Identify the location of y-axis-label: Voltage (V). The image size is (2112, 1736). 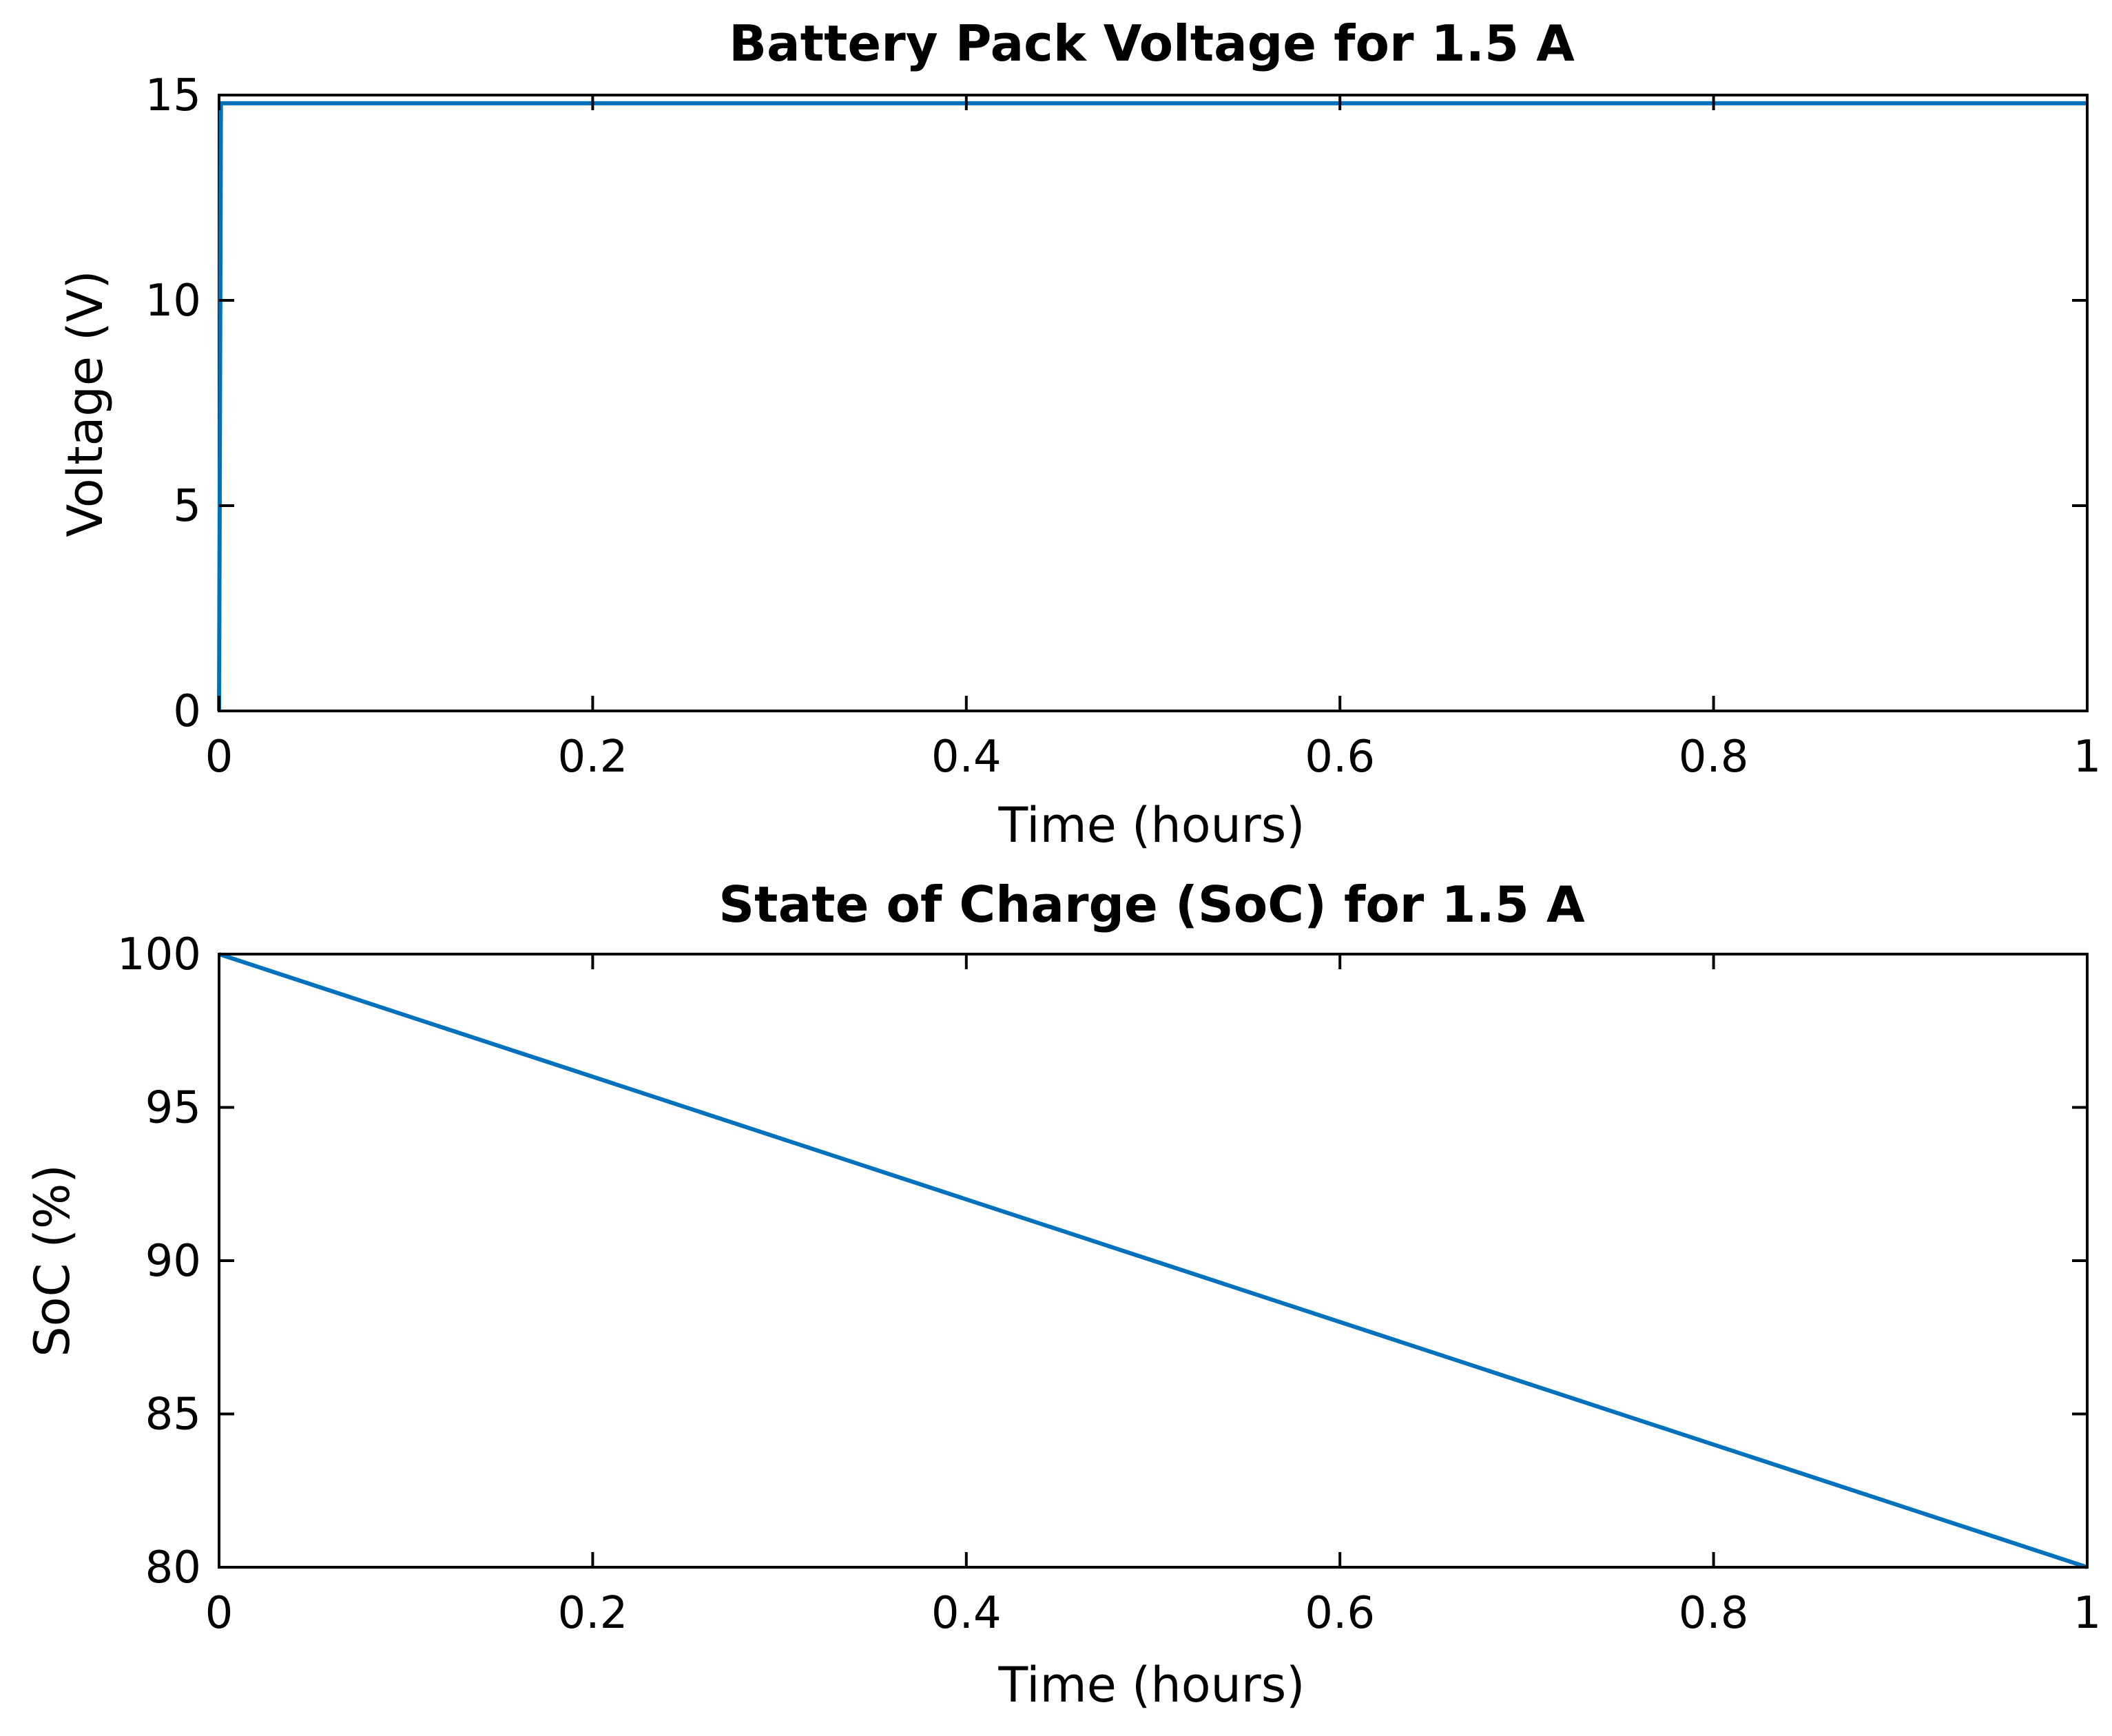
(85, 403).